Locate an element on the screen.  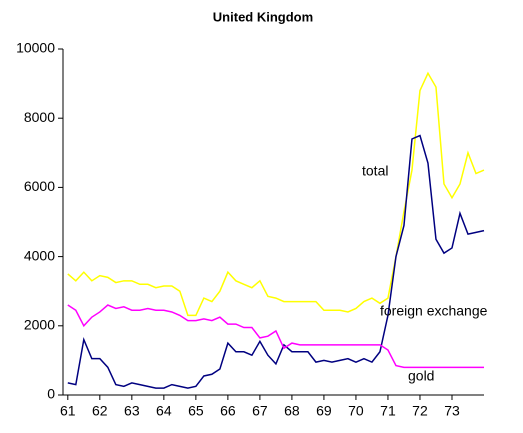
x-tick-label: 68 is located at coordinates (292, 411).